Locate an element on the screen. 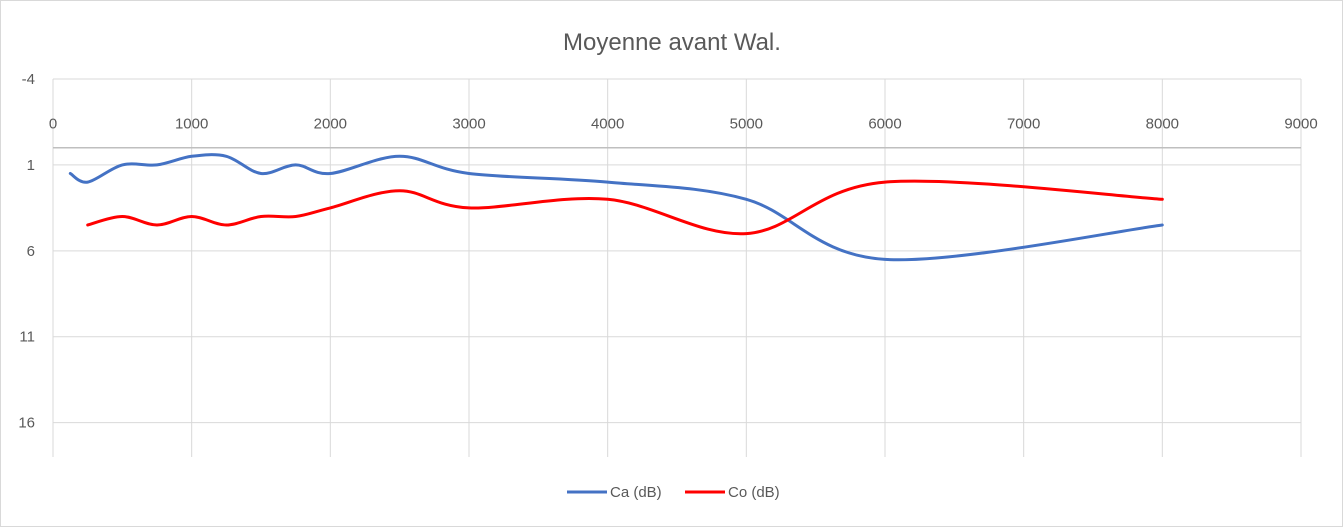 This screenshot has width=1343, height=527. x-tick-label: 6000 is located at coordinates (884, 124).